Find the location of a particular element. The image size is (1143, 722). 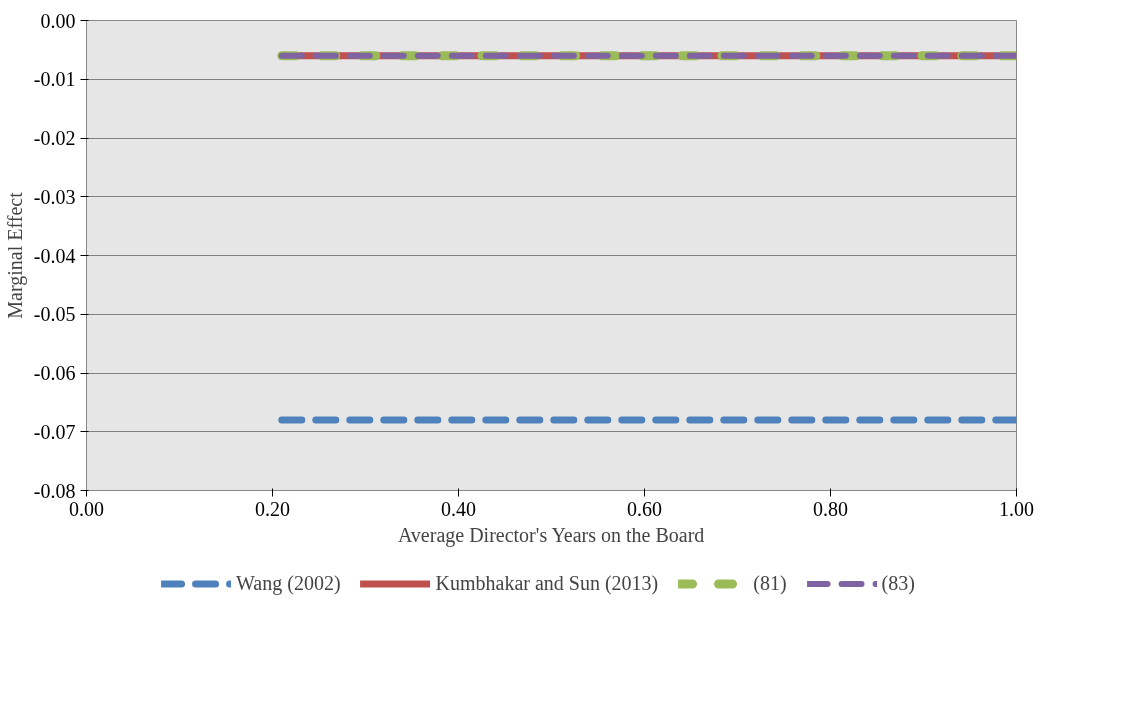

y-tick-label: -0.05 is located at coordinates (54, 314).